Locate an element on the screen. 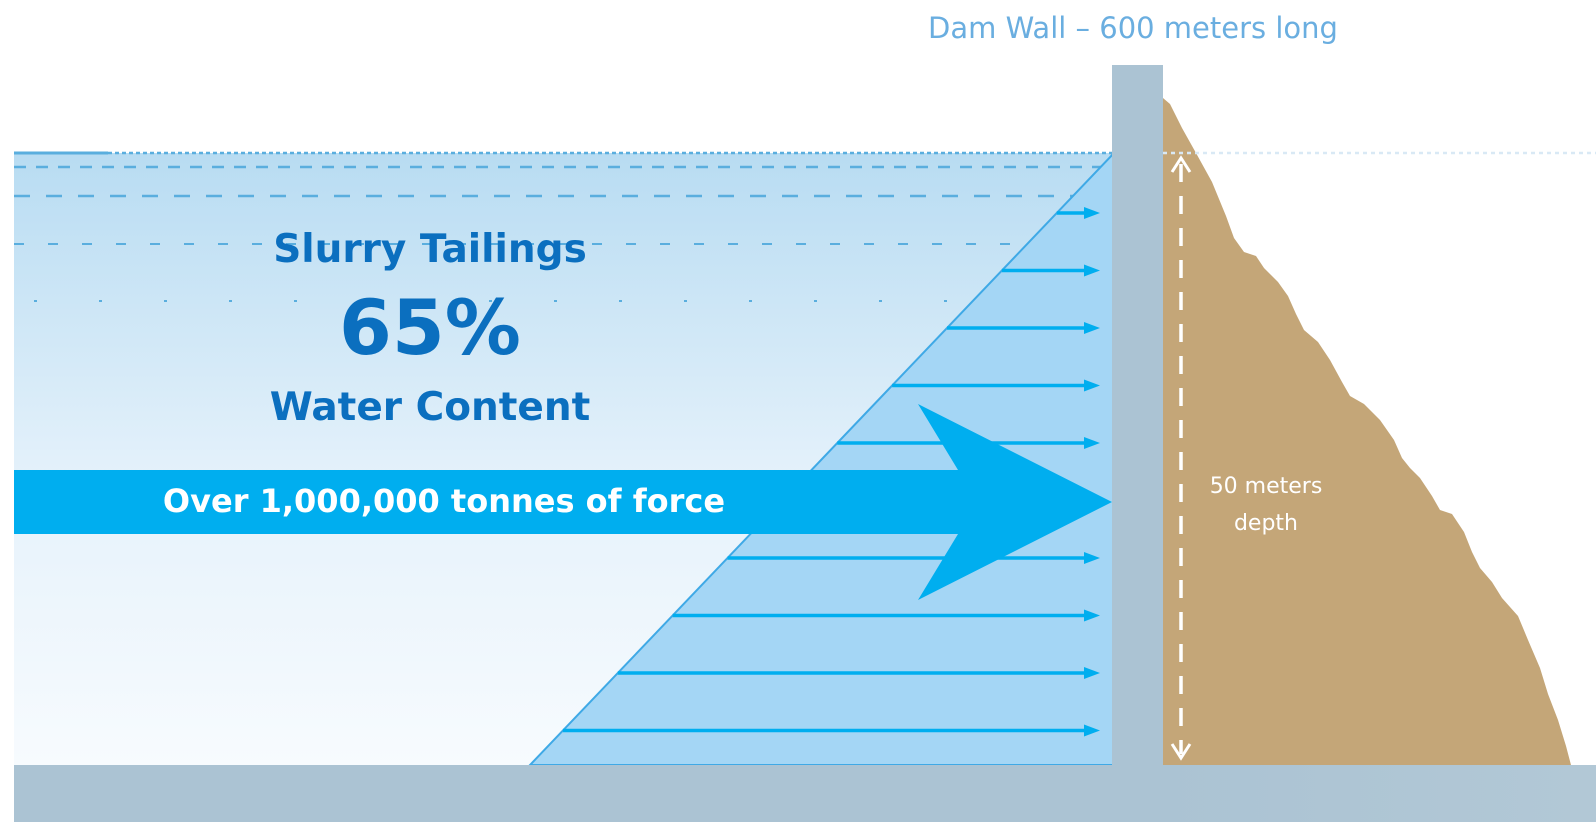 The image size is (1596, 822). material-name: Slurry Tailings is located at coordinates (430, 249).